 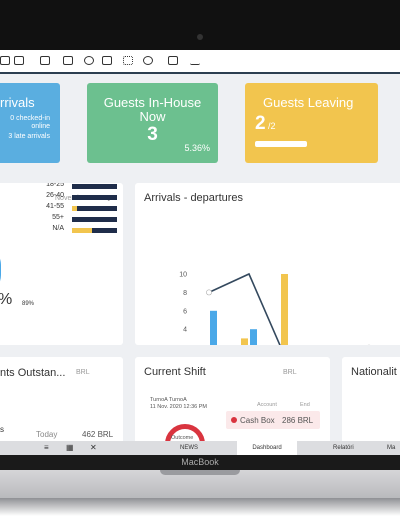 I want to click on bezel-bottom: MacBook, so click(x=200, y=462).